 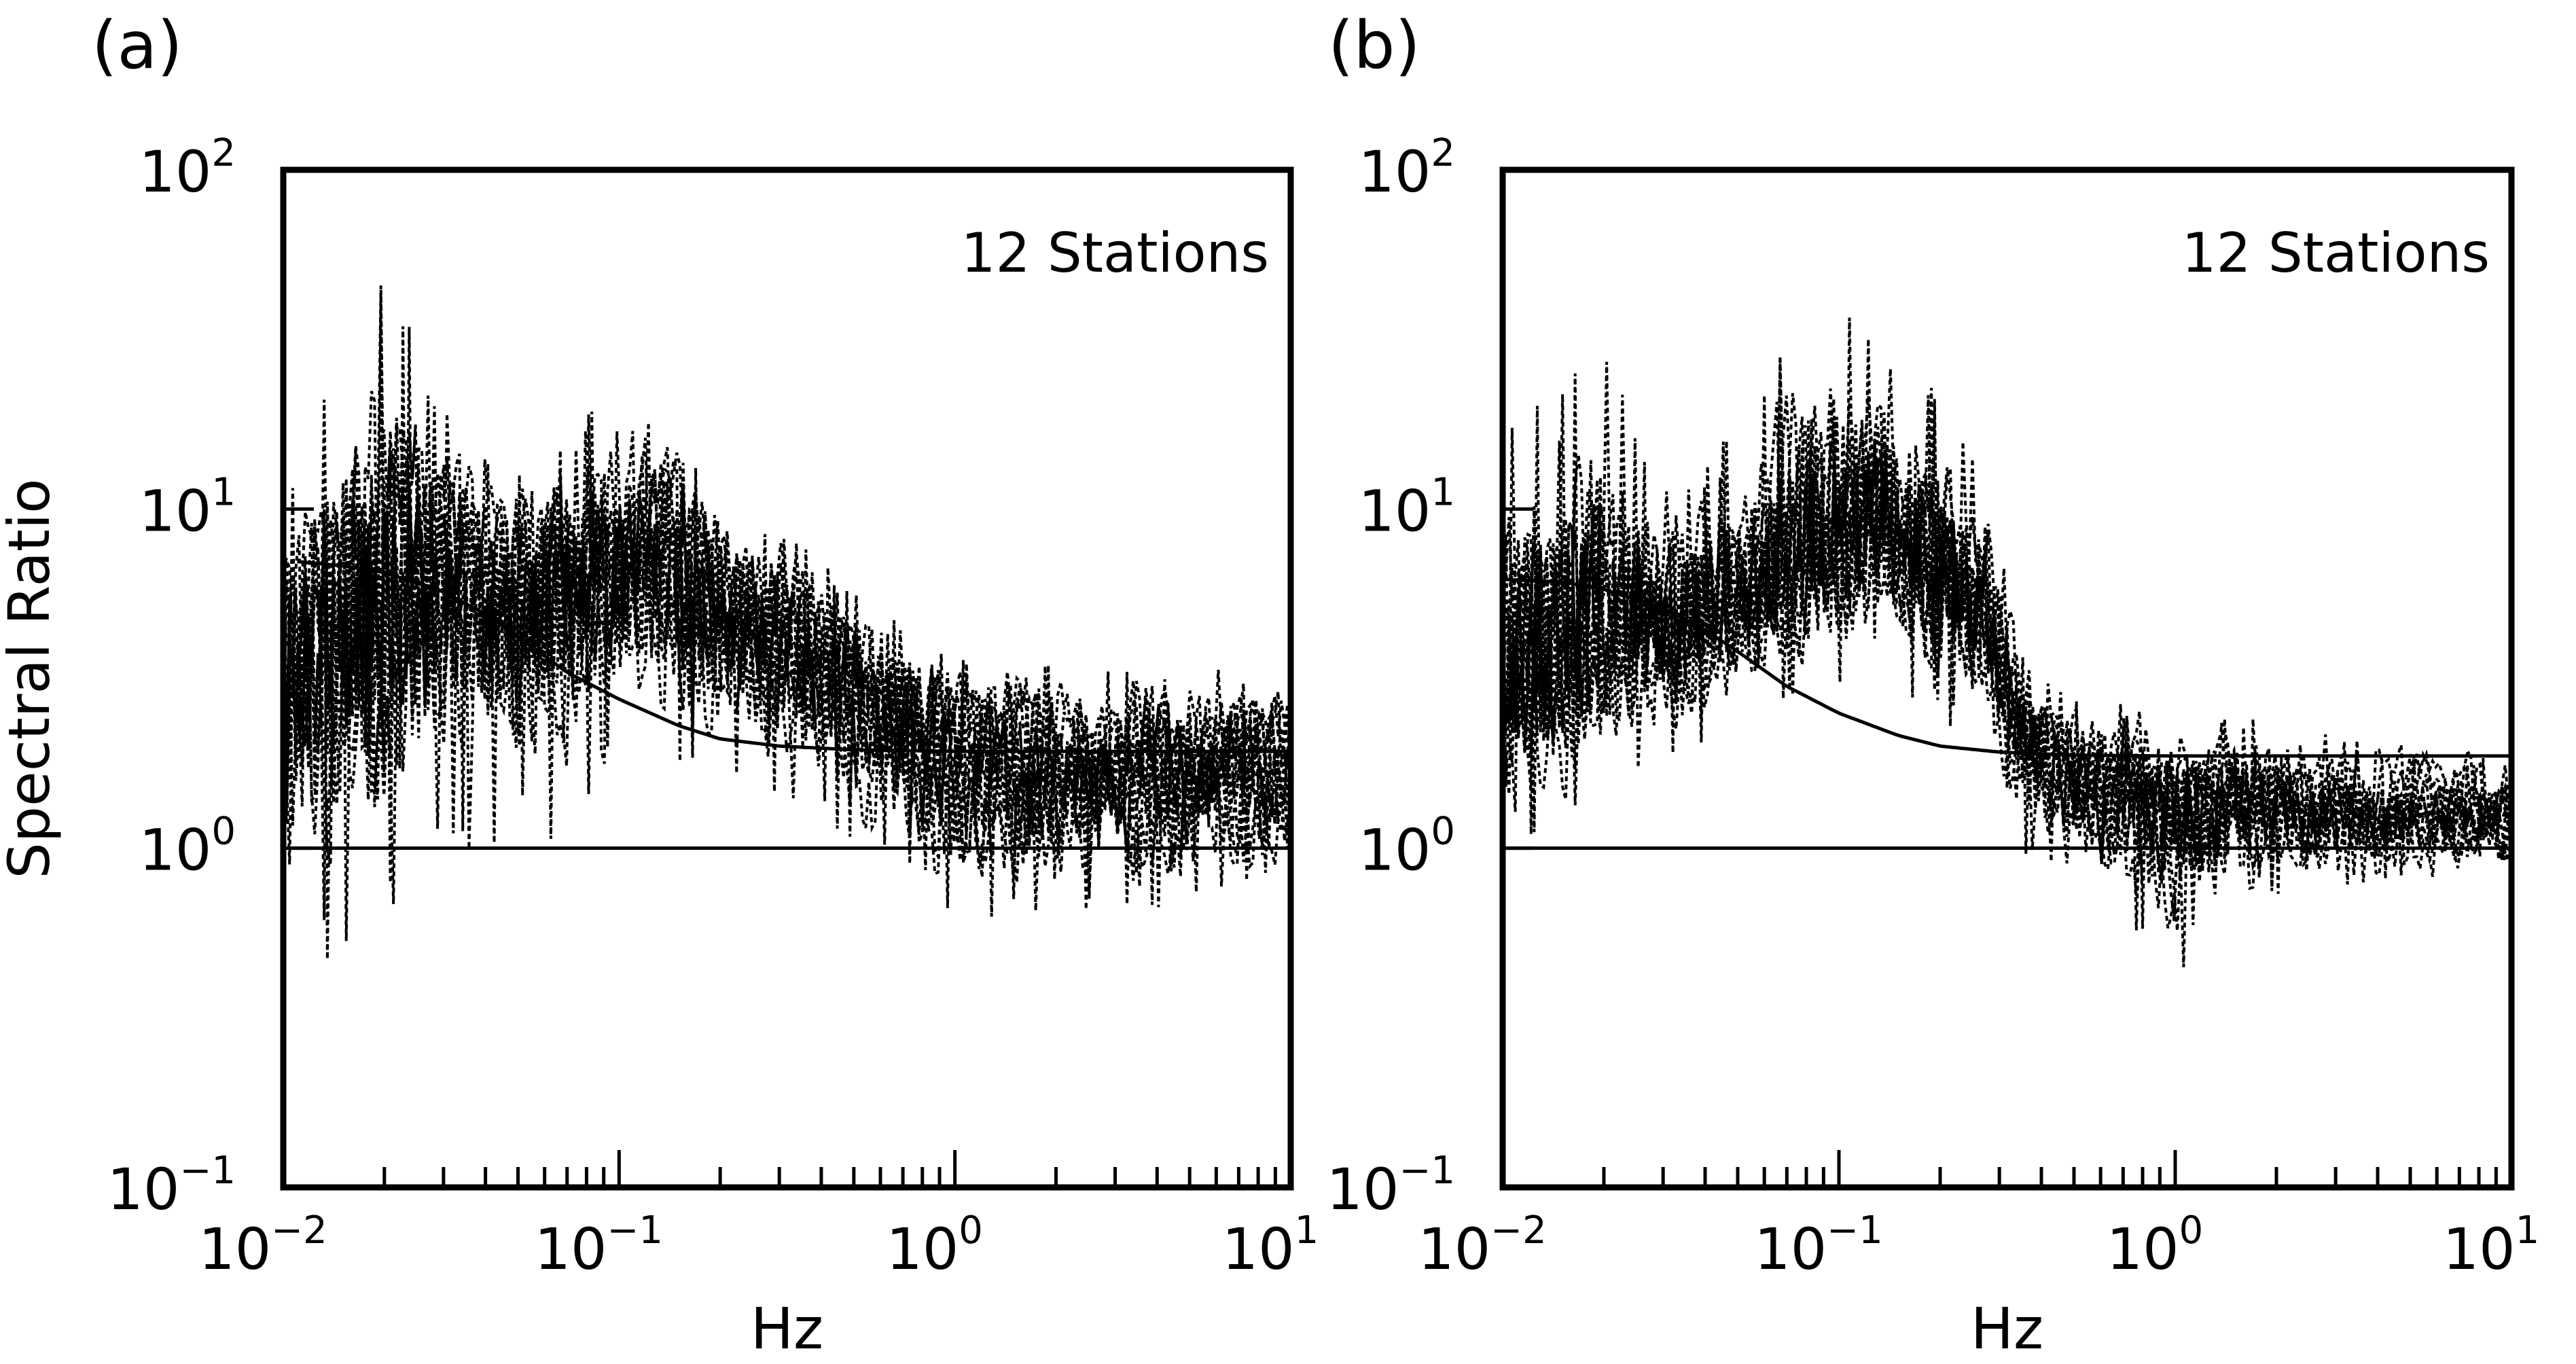 I want to click on y-axis-label: Spectral Ratio, so click(x=31, y=678).